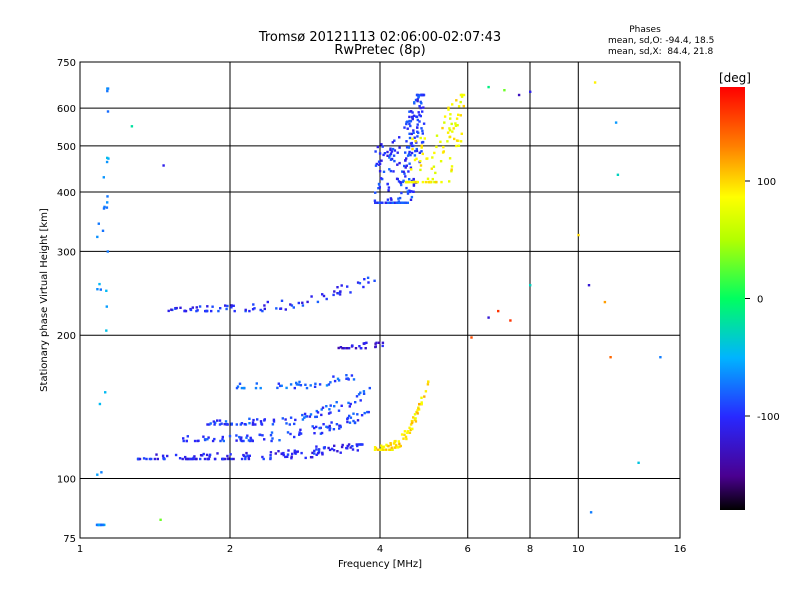 This screenshot has height=600, width=800. Describe the element at coordinates (578, 549) in the screenshot. I see `x-tick-label: 10` at that location.